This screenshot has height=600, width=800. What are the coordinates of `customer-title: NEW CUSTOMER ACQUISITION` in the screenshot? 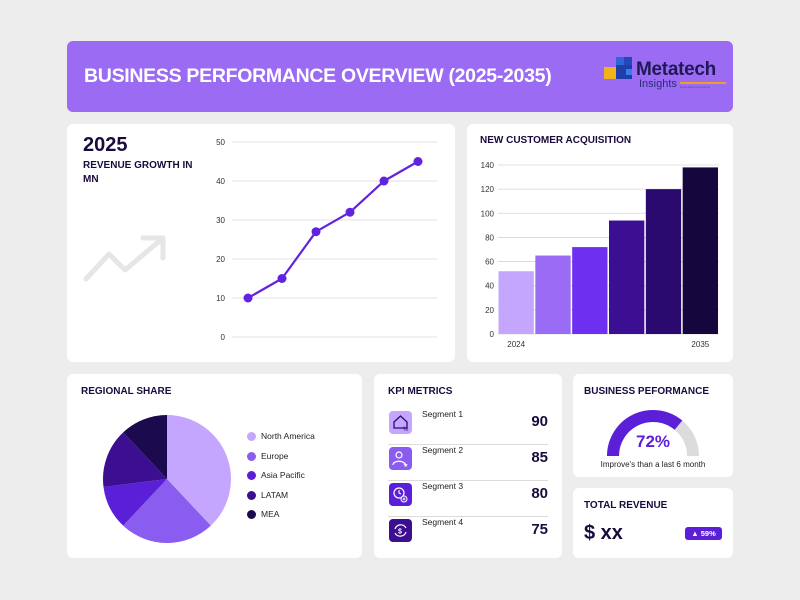 It's located at (556, 140).